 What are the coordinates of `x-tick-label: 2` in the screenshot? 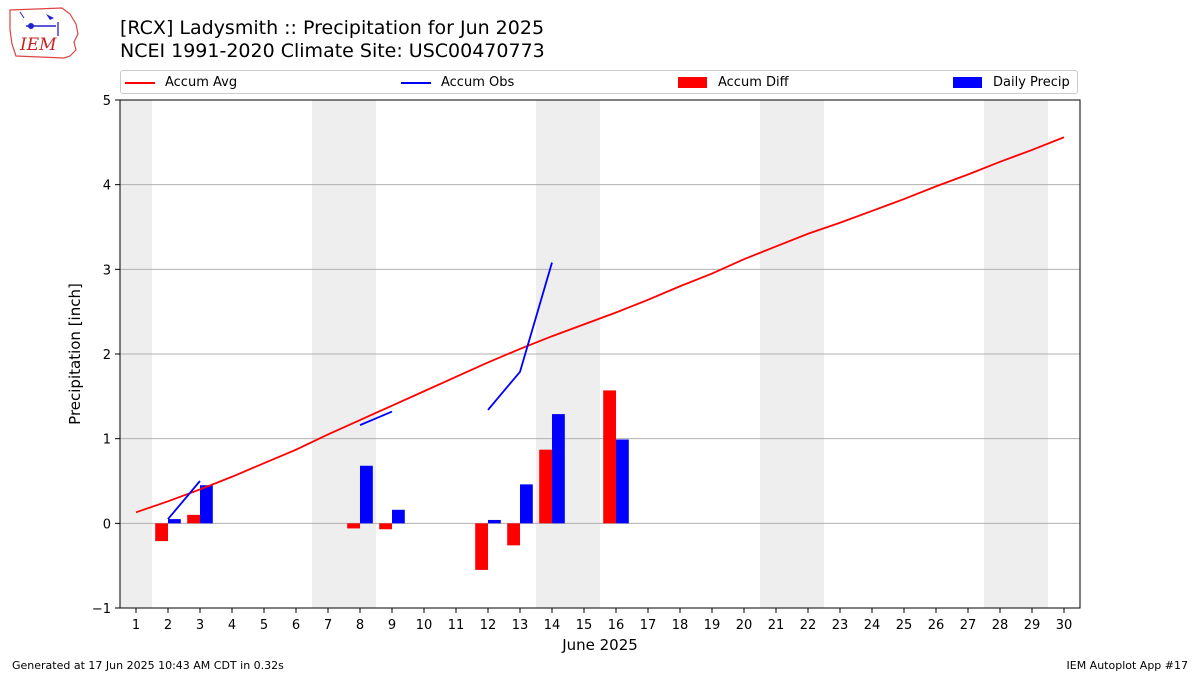 It's located at (168, 625).